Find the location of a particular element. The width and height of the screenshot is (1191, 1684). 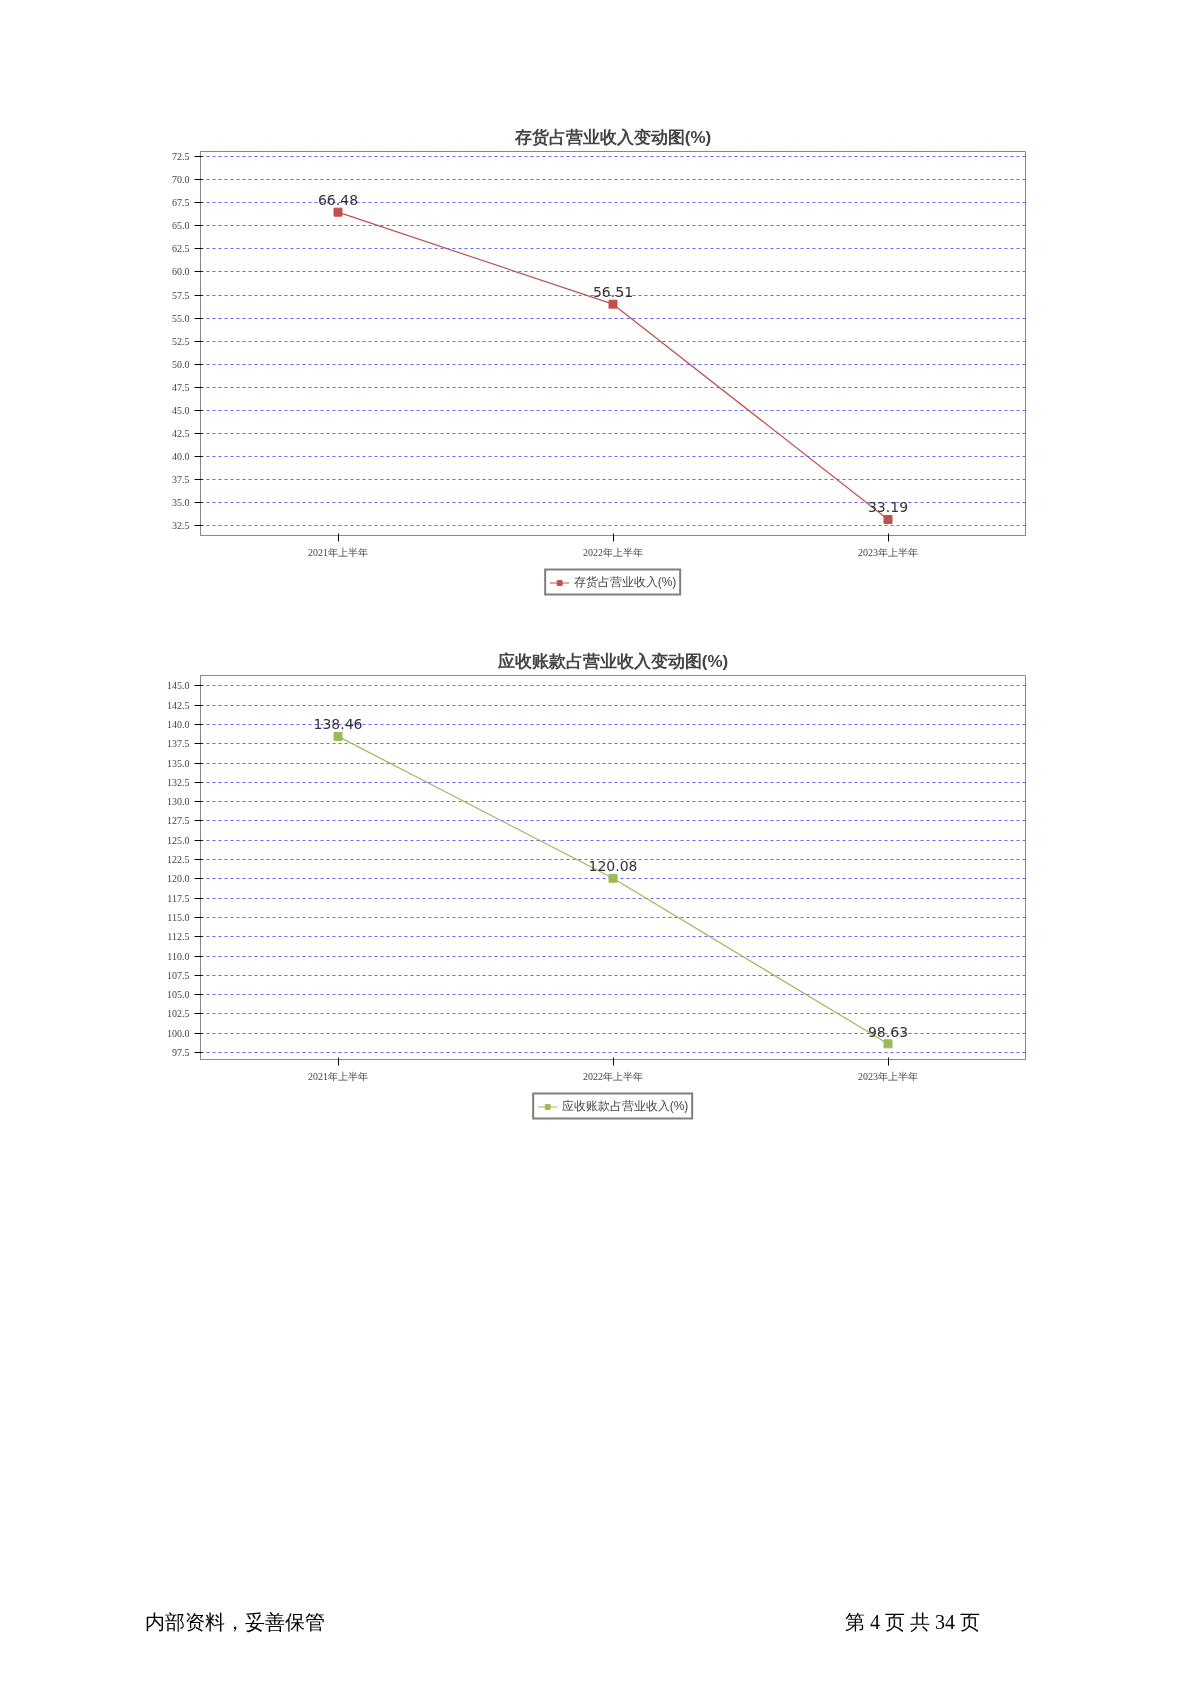

y-tick-label: 137.5 is located at coordinates (178, 744).